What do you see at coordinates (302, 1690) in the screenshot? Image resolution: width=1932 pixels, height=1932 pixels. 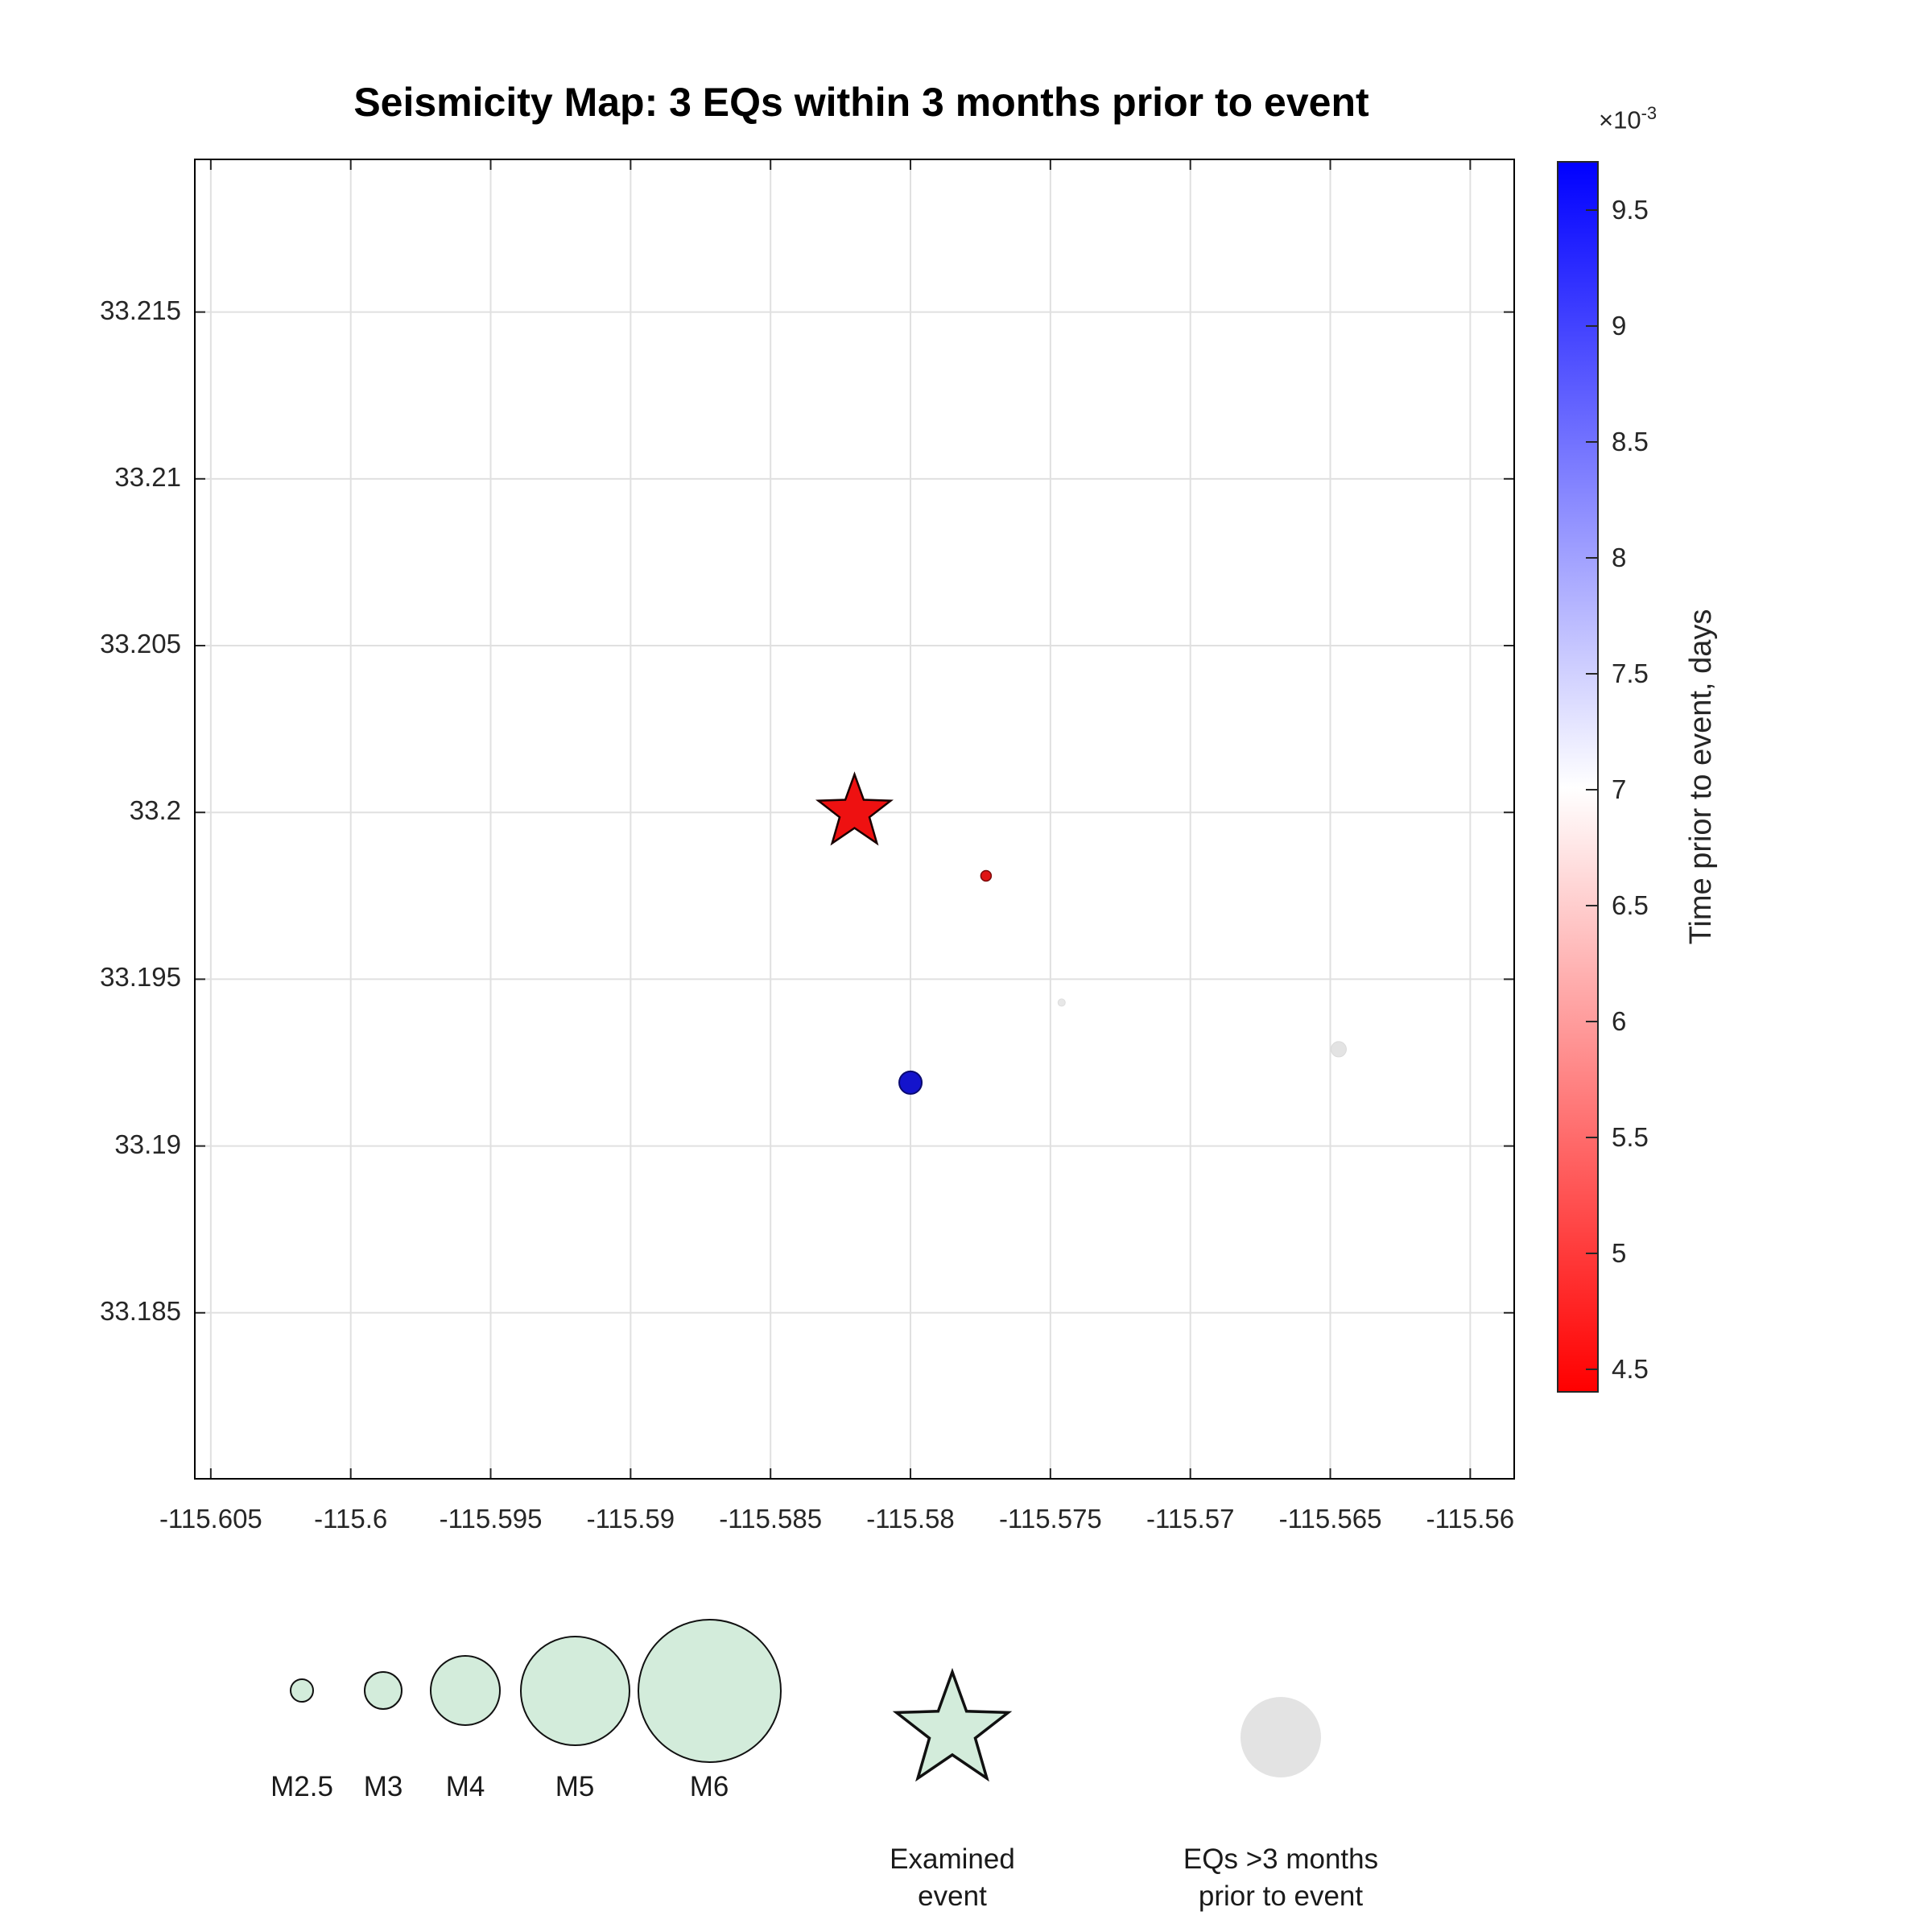 I see `legend-magnitude-circle-icon-m2.5` at bounding box center [302, 1690].